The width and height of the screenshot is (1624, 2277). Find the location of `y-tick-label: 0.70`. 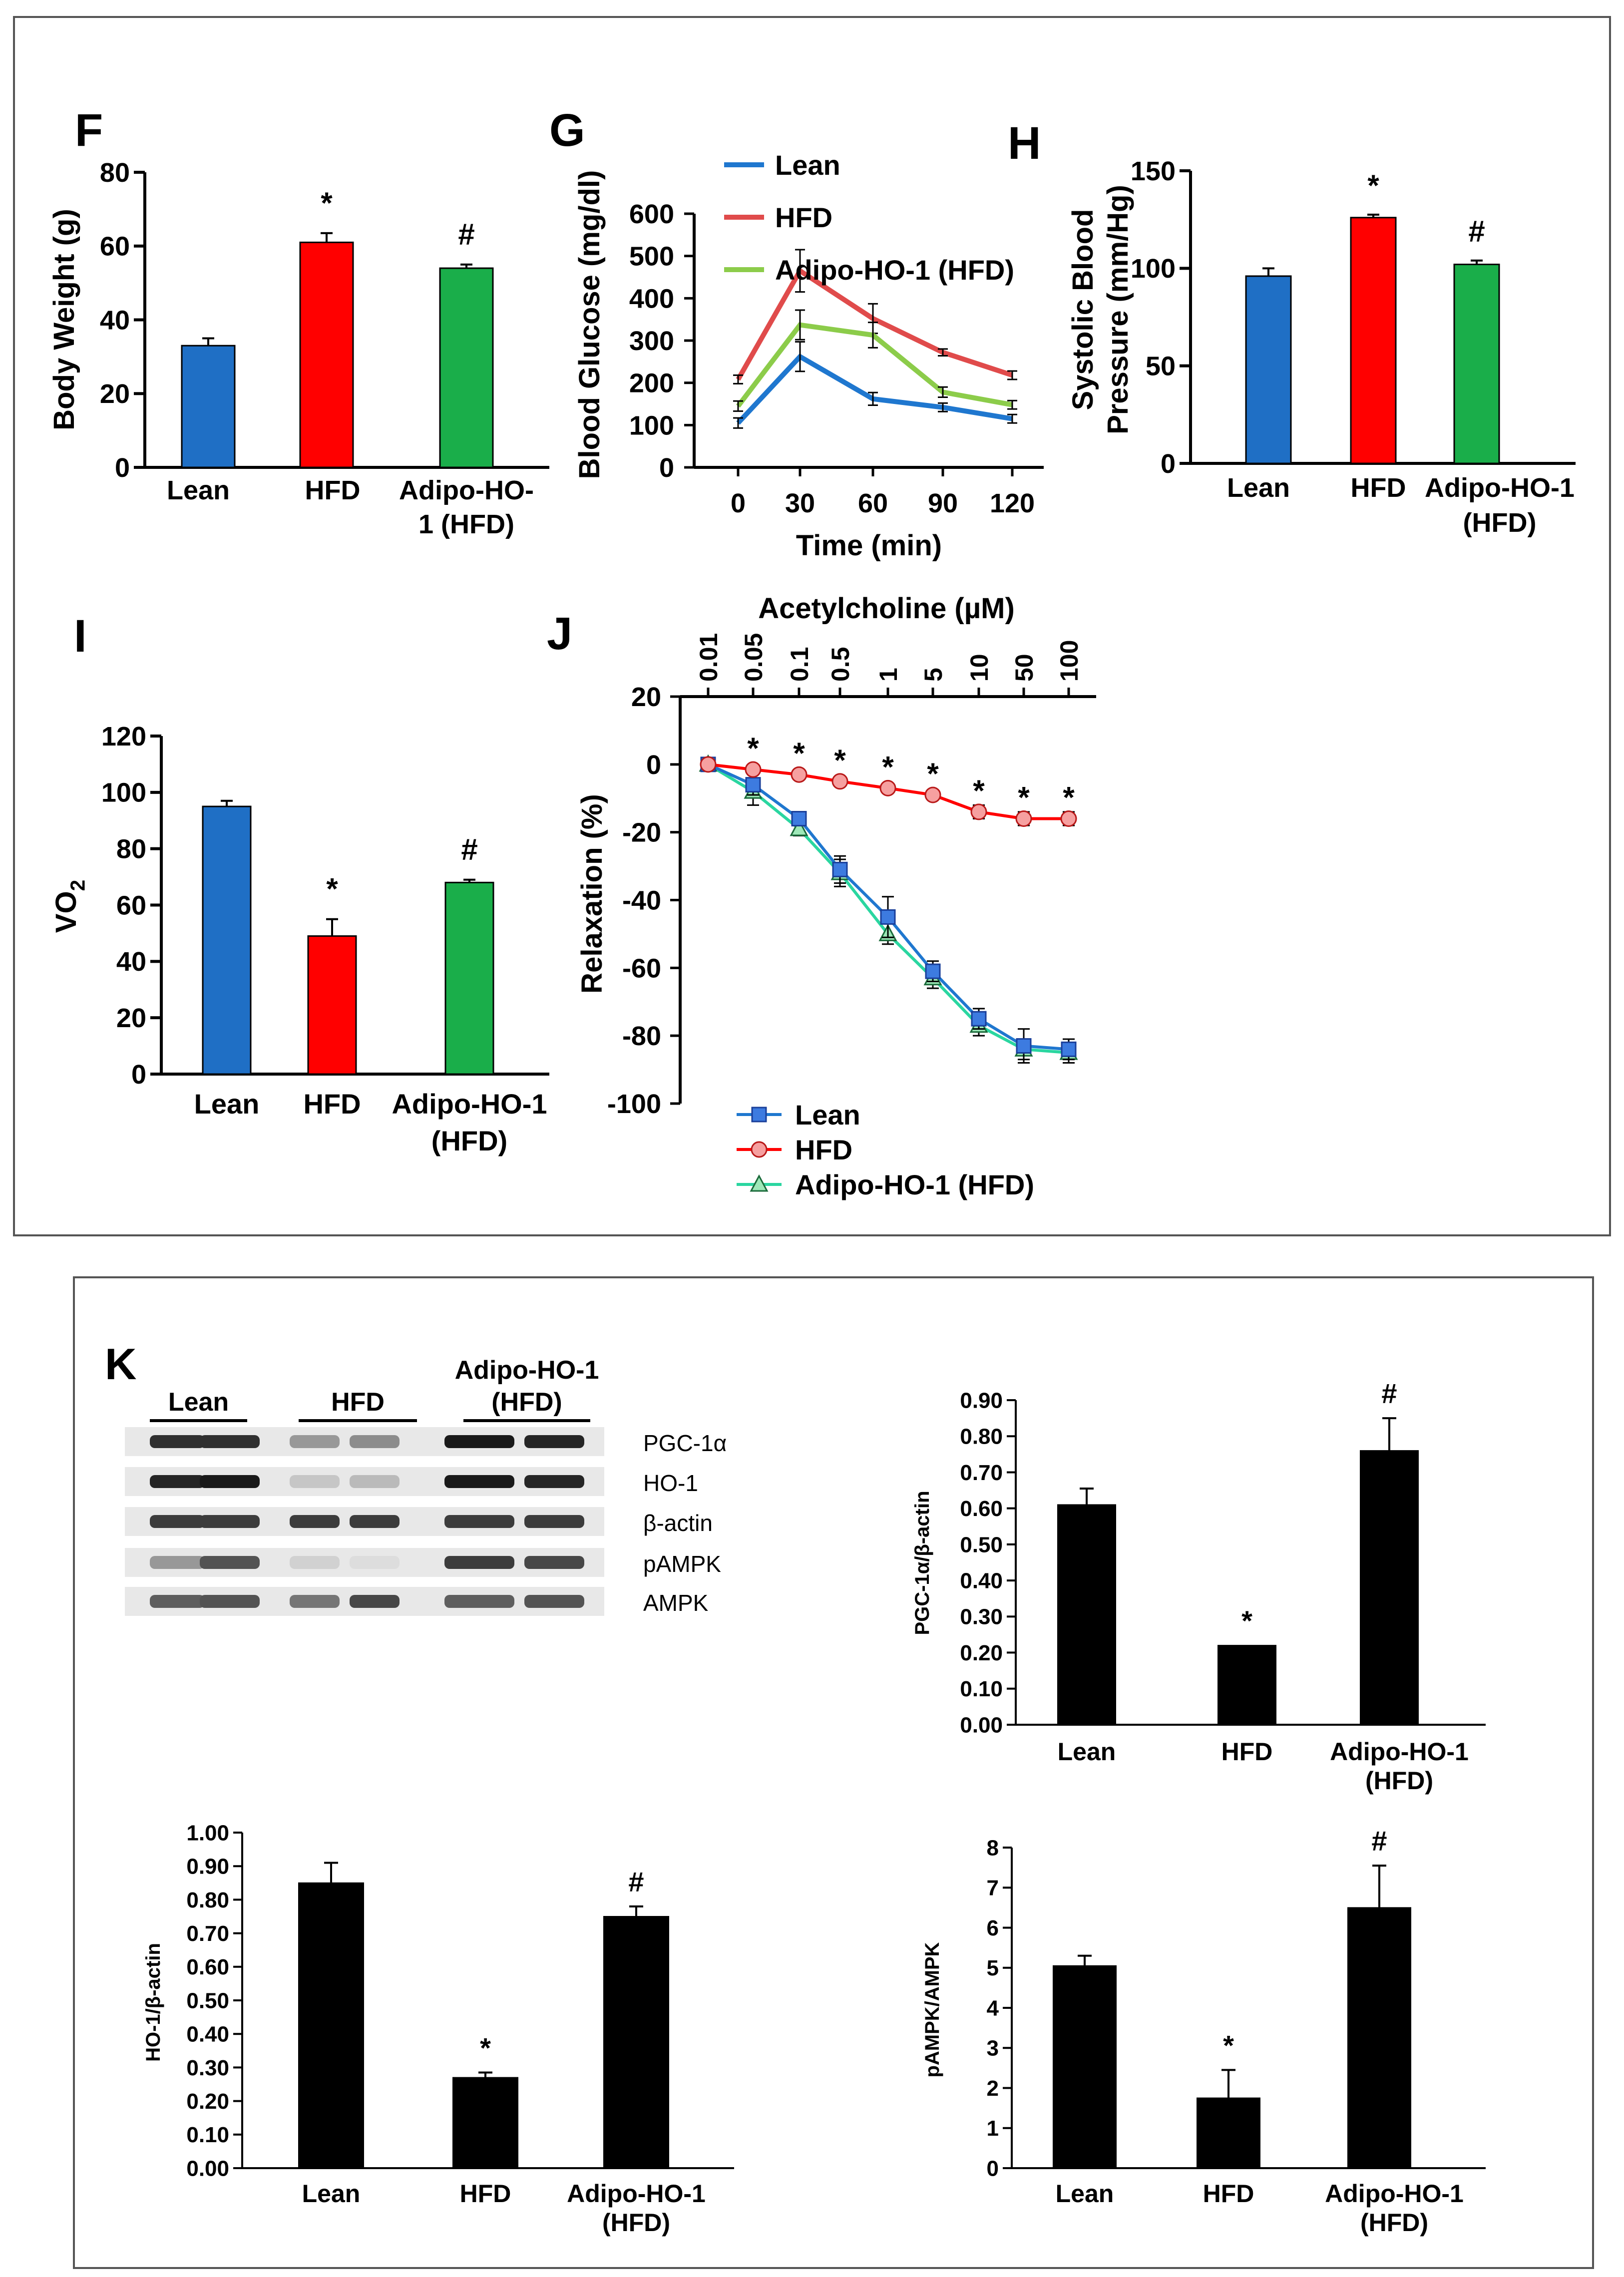

y-tick-label: 0.70 is located at coordinates (982, 1473).